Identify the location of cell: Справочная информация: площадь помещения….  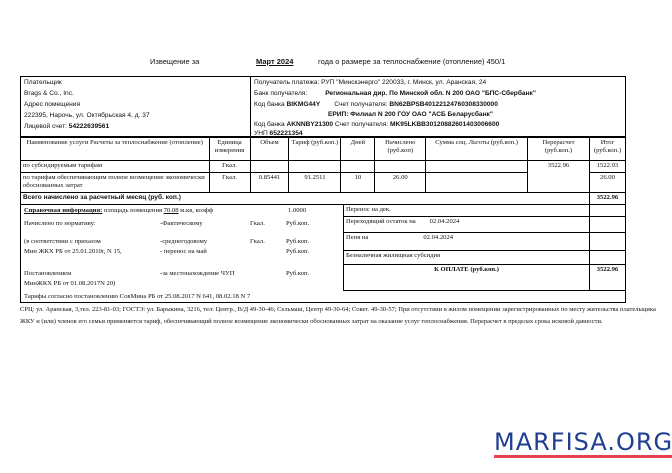
(118, 210).